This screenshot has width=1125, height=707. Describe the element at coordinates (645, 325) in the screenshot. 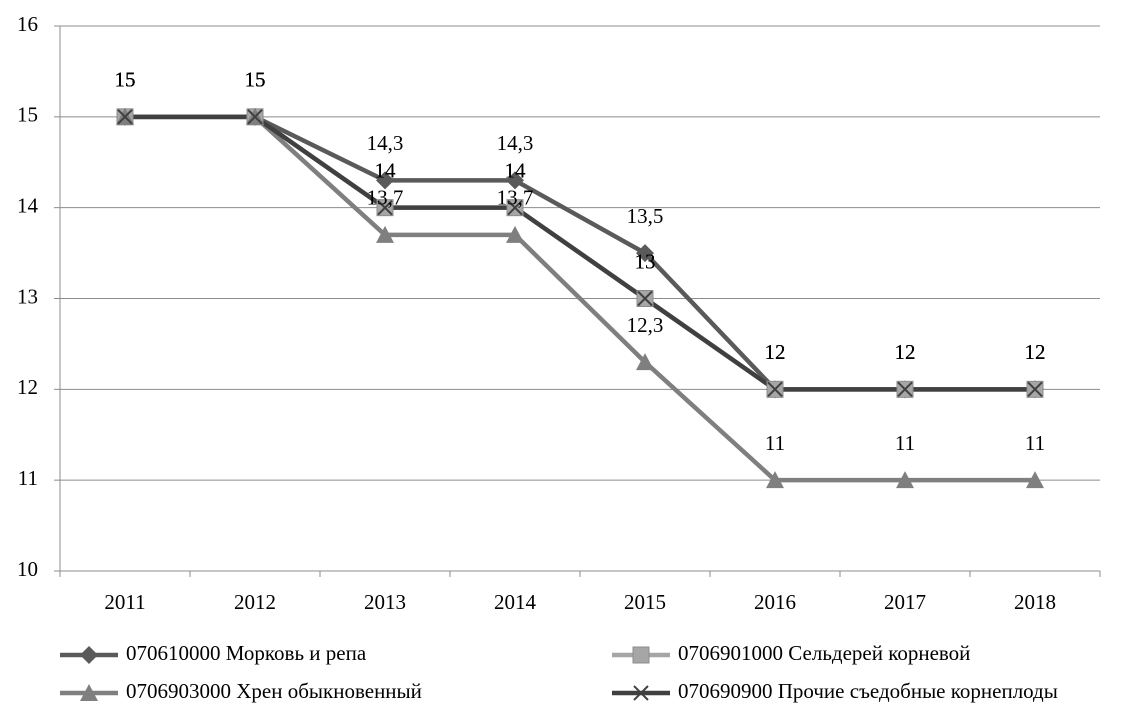

I see `data-label: 12,3` at that location.